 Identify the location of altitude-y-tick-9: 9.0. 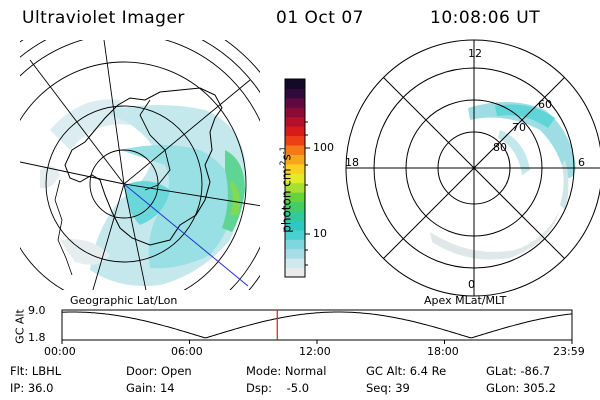
(37, 310).